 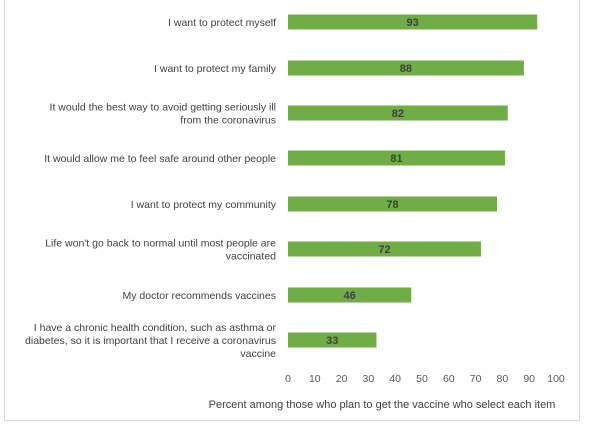 I want to click on category-label: I want to protect my community, so click(x=204, y=205).